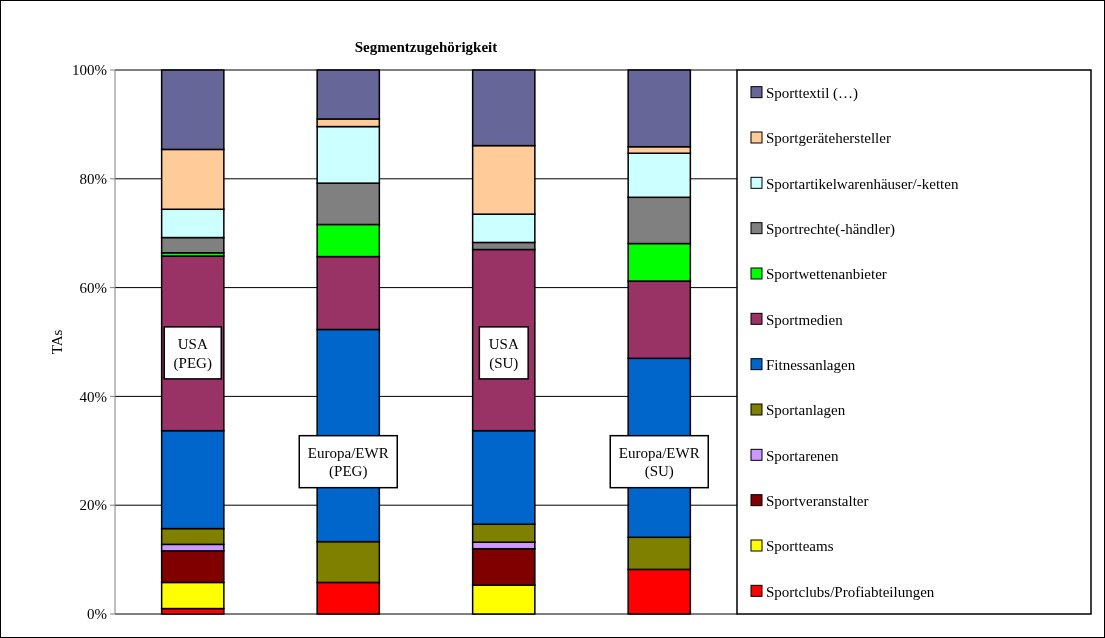 This screenshot has height=638, width=1105. What do you see at coordinates (826, 274) in the screenshot?
I see `legend-label: Sportwettenanbieter` at bounding box center [826, 274].